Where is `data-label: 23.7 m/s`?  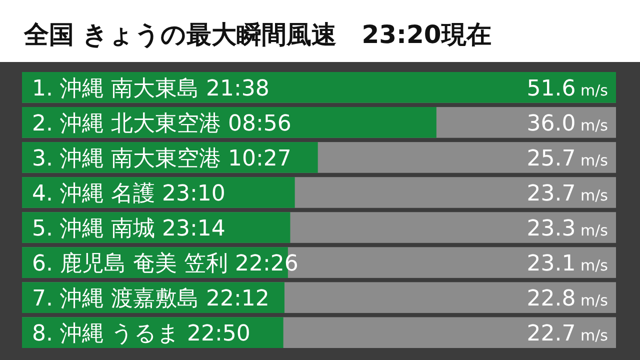
data-label: 23.7 m/s is located at coordinates (567, 193).